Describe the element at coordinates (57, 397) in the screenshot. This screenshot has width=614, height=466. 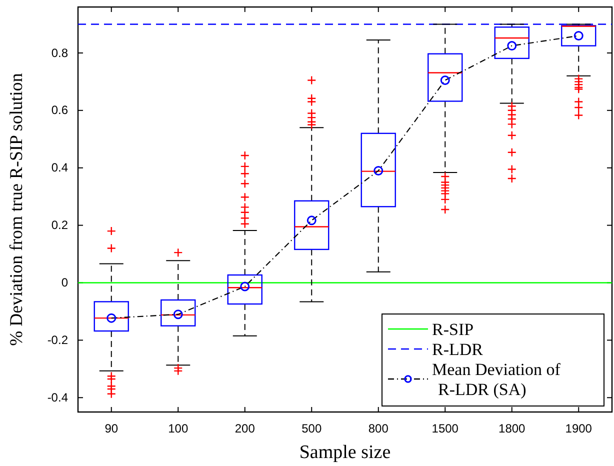
I see `y-tick-label: -0.4` at that location.